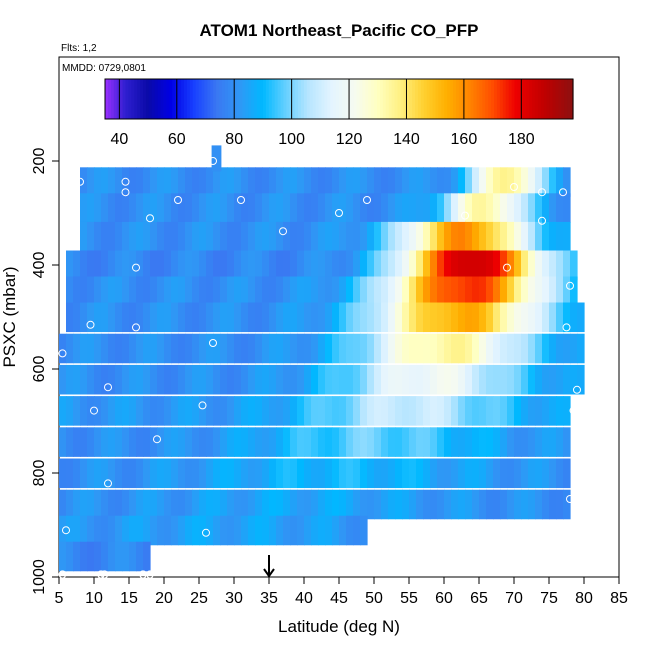  Describe the element at coordinates (9, 316) in the screenshot. I see `y-axis-label: PSXC (mbar)` at that location.